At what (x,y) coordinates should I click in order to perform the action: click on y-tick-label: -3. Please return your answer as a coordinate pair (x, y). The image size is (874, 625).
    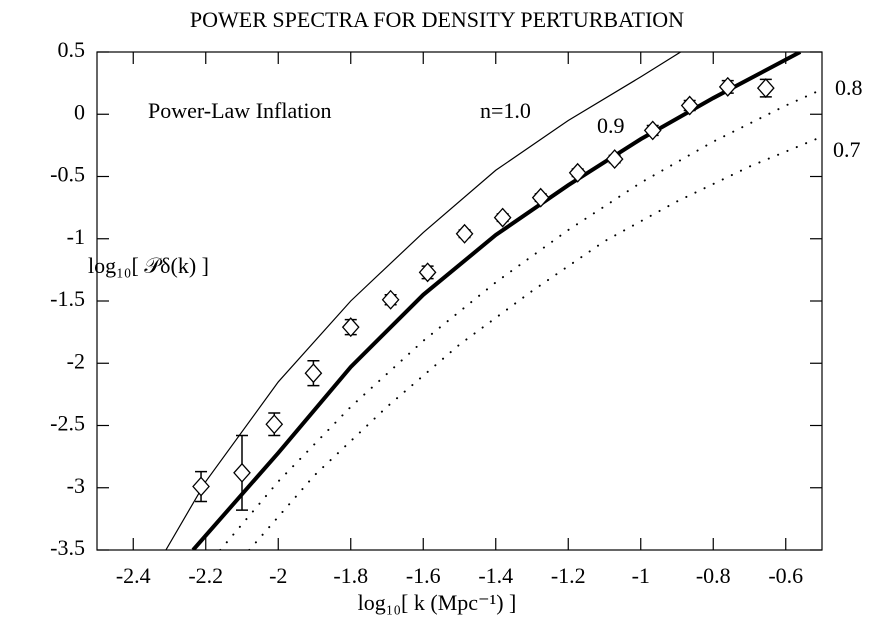
    Looking at the image, I should click on (76, 485).